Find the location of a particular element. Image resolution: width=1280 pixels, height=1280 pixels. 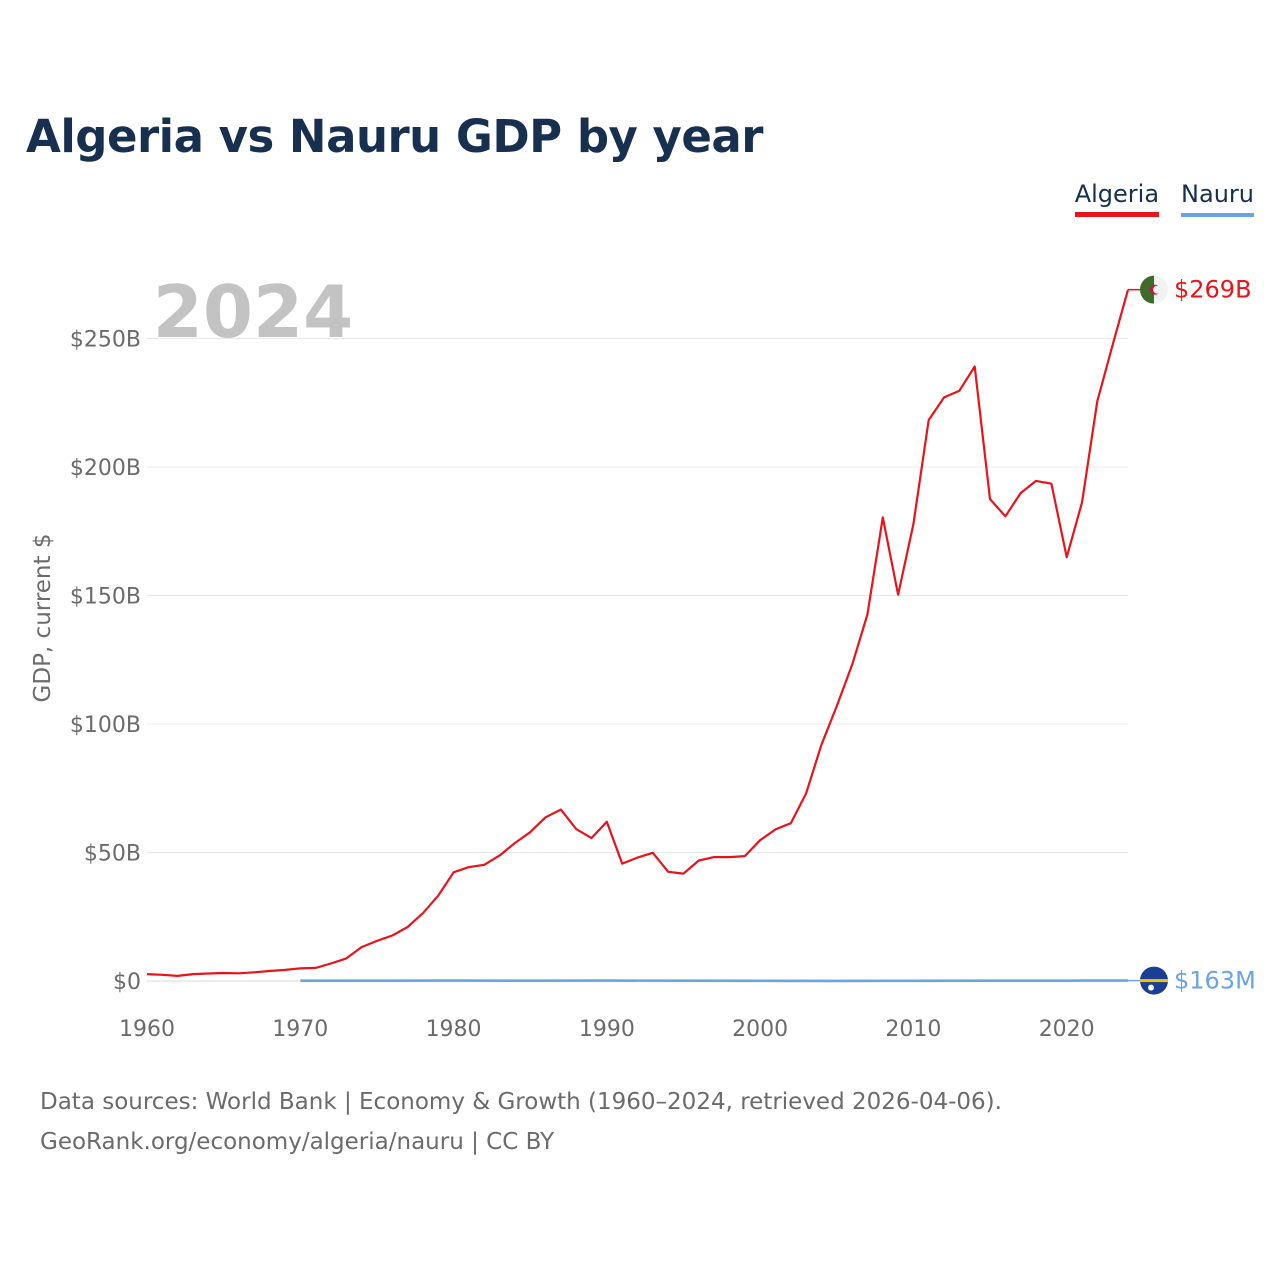

y-tick-label: $200B is located at coordinates (105, 468).